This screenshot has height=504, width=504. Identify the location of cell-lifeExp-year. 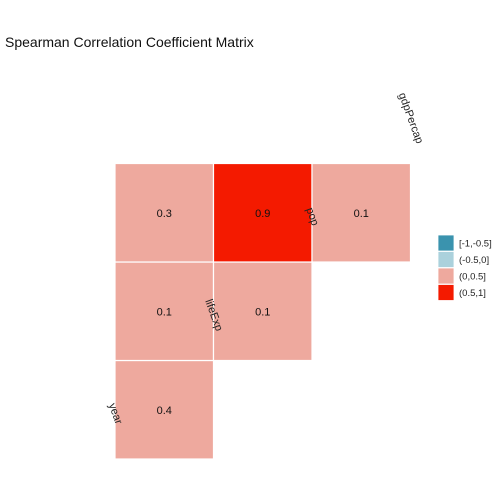
(164, 409).